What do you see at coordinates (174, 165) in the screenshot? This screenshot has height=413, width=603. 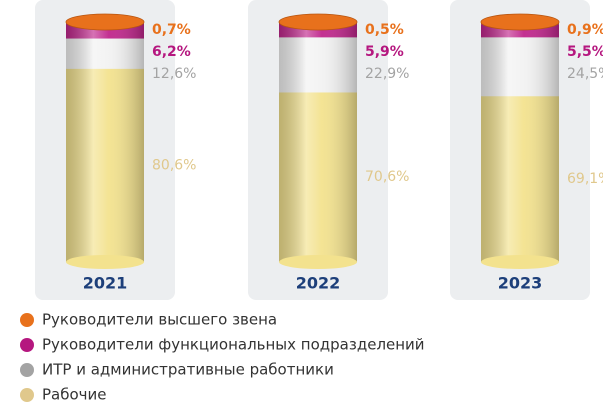 I see `value-label: 80,6%` at bounding box center [174, 165].